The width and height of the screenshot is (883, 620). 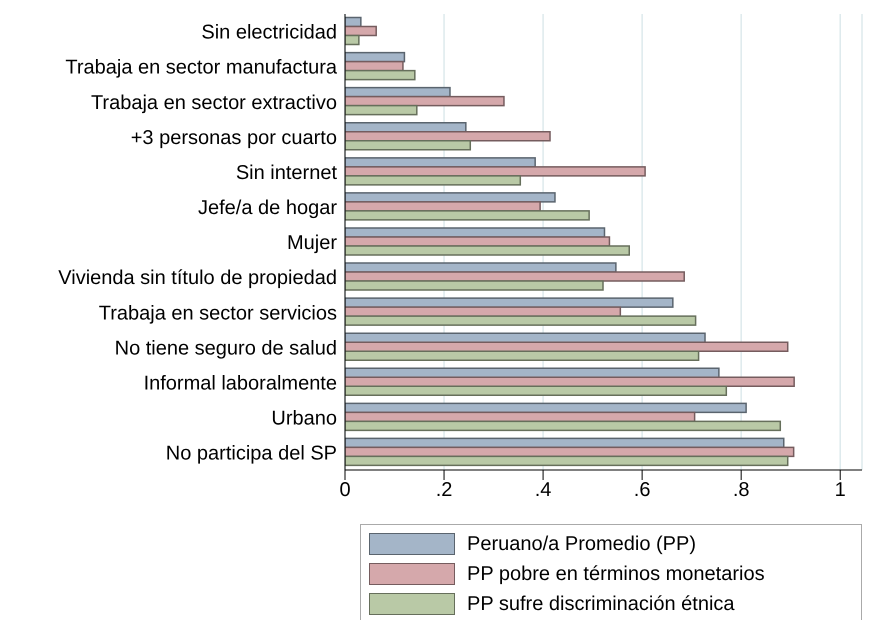 I want to click on y-tick-label: No participa del SP, so click(x=251, y=453).